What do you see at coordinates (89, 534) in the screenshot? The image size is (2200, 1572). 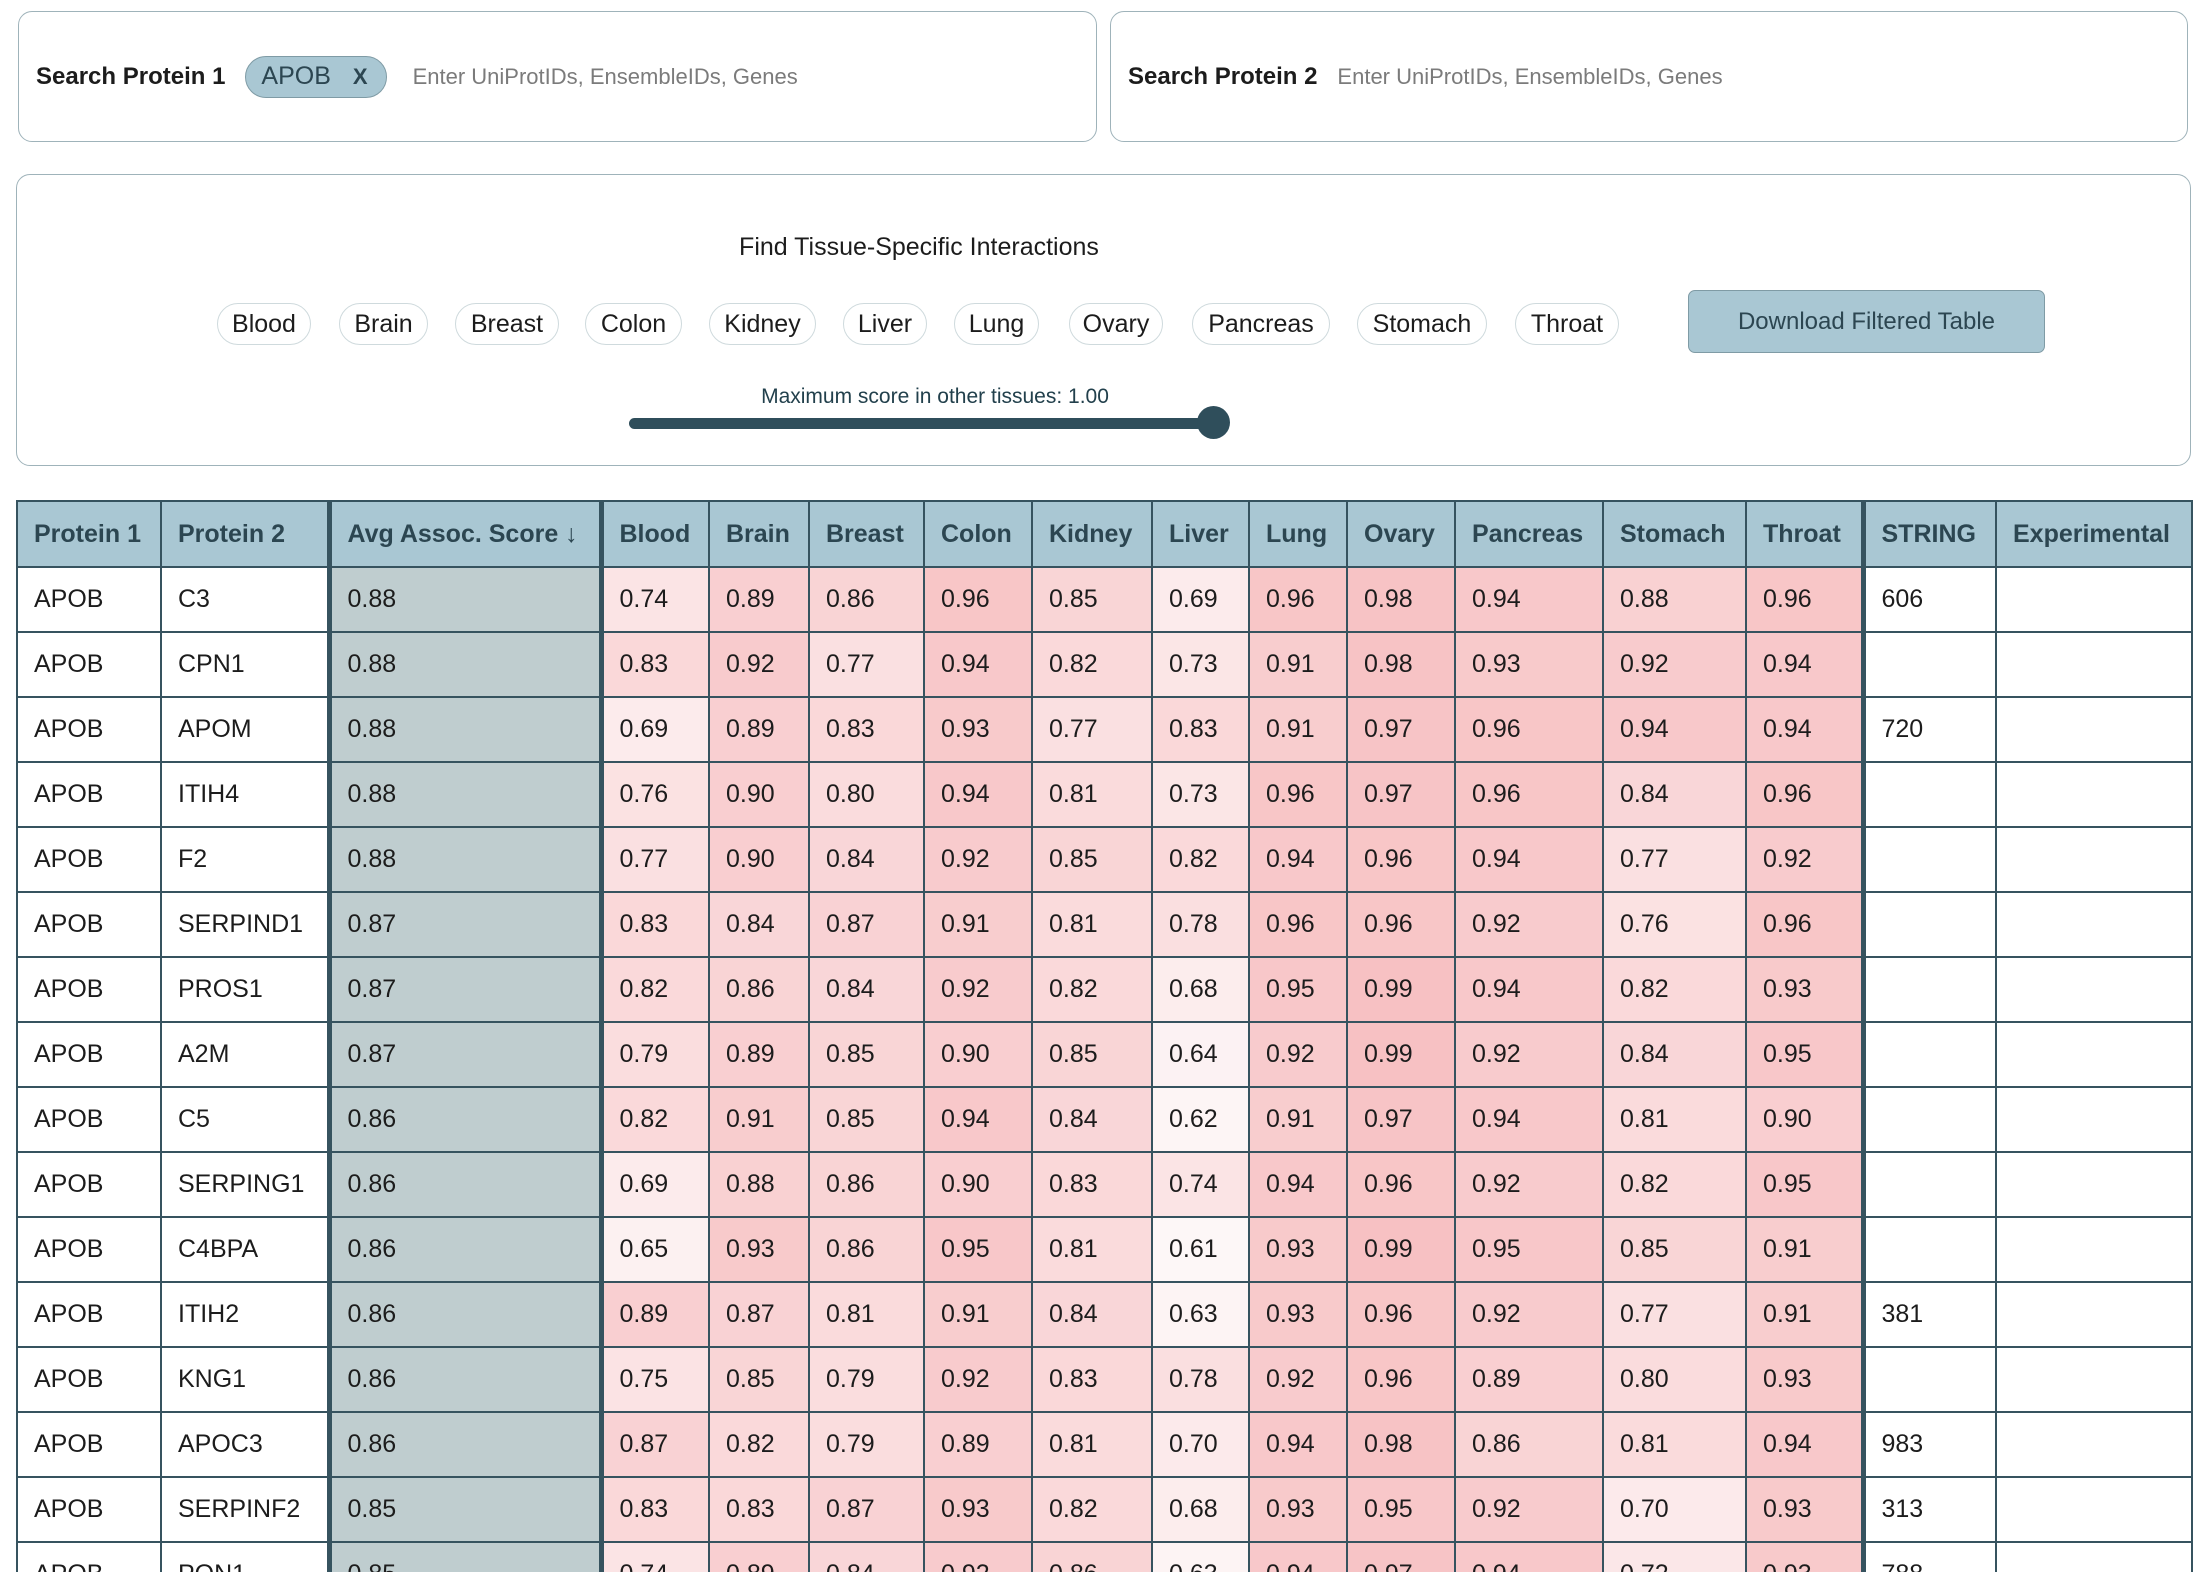 I see `column-header: Protein 1` at bounding box center [89, 534].